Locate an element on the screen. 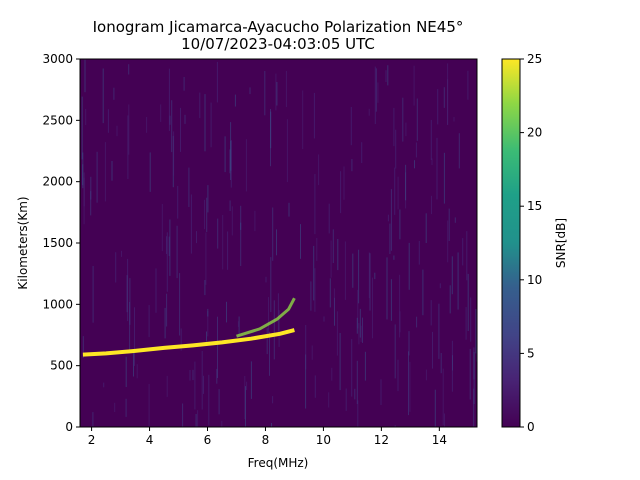  x-tick-label: 12 is located at coordinates (381, 440).